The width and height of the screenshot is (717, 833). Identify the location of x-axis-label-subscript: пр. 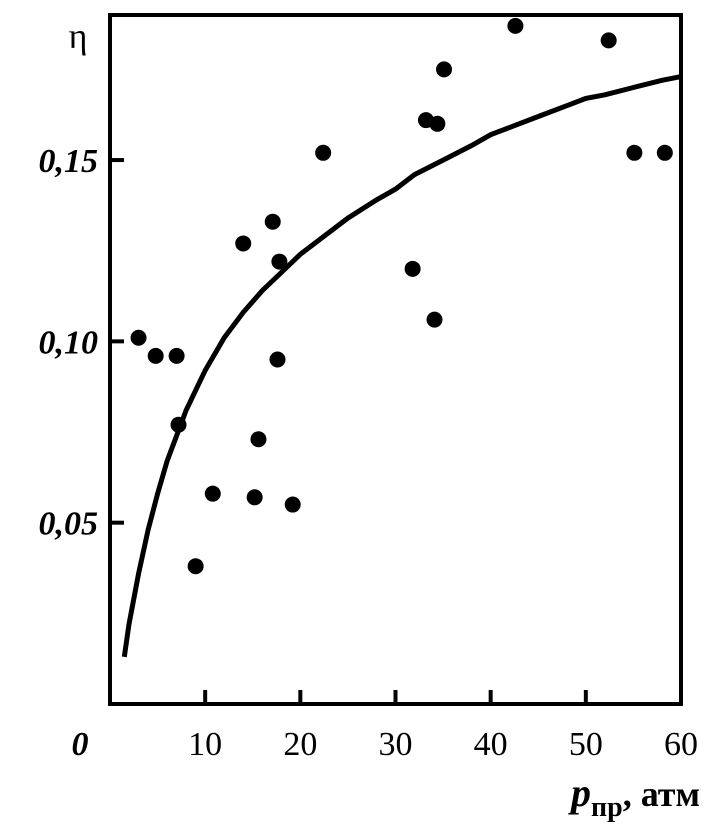
(607, 807).